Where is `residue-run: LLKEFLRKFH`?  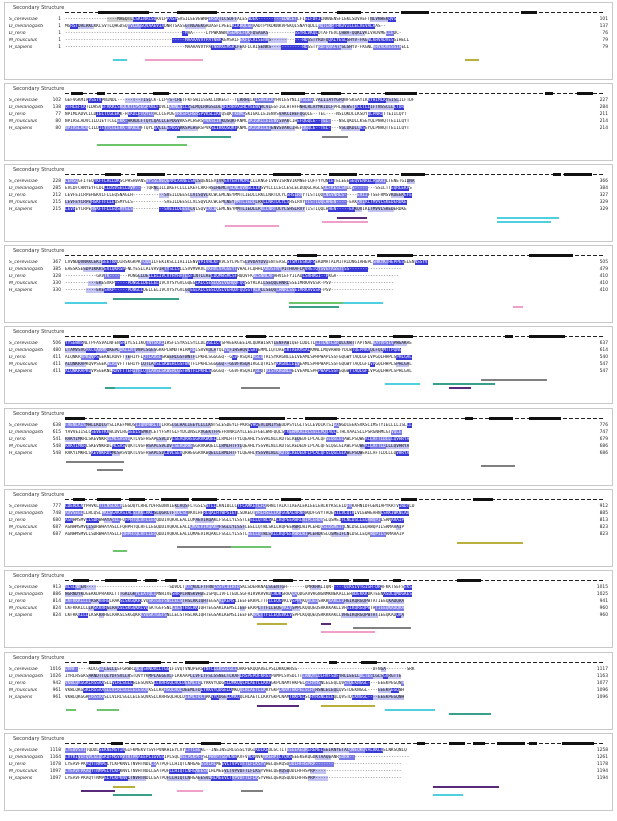 residue-run: LLKEFLRKFH is located at coordinates (198, 188).